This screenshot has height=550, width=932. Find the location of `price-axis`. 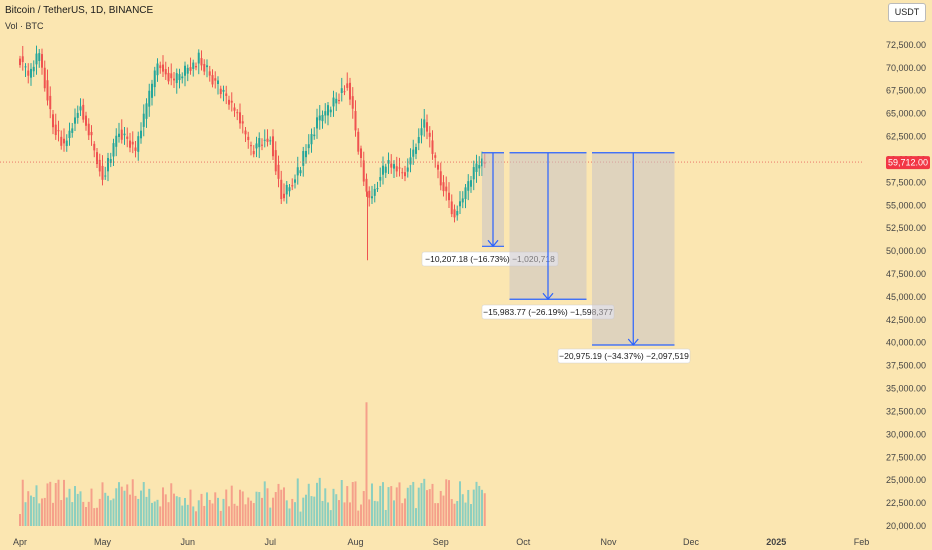

price-axis is located at coordinates (897, 275).